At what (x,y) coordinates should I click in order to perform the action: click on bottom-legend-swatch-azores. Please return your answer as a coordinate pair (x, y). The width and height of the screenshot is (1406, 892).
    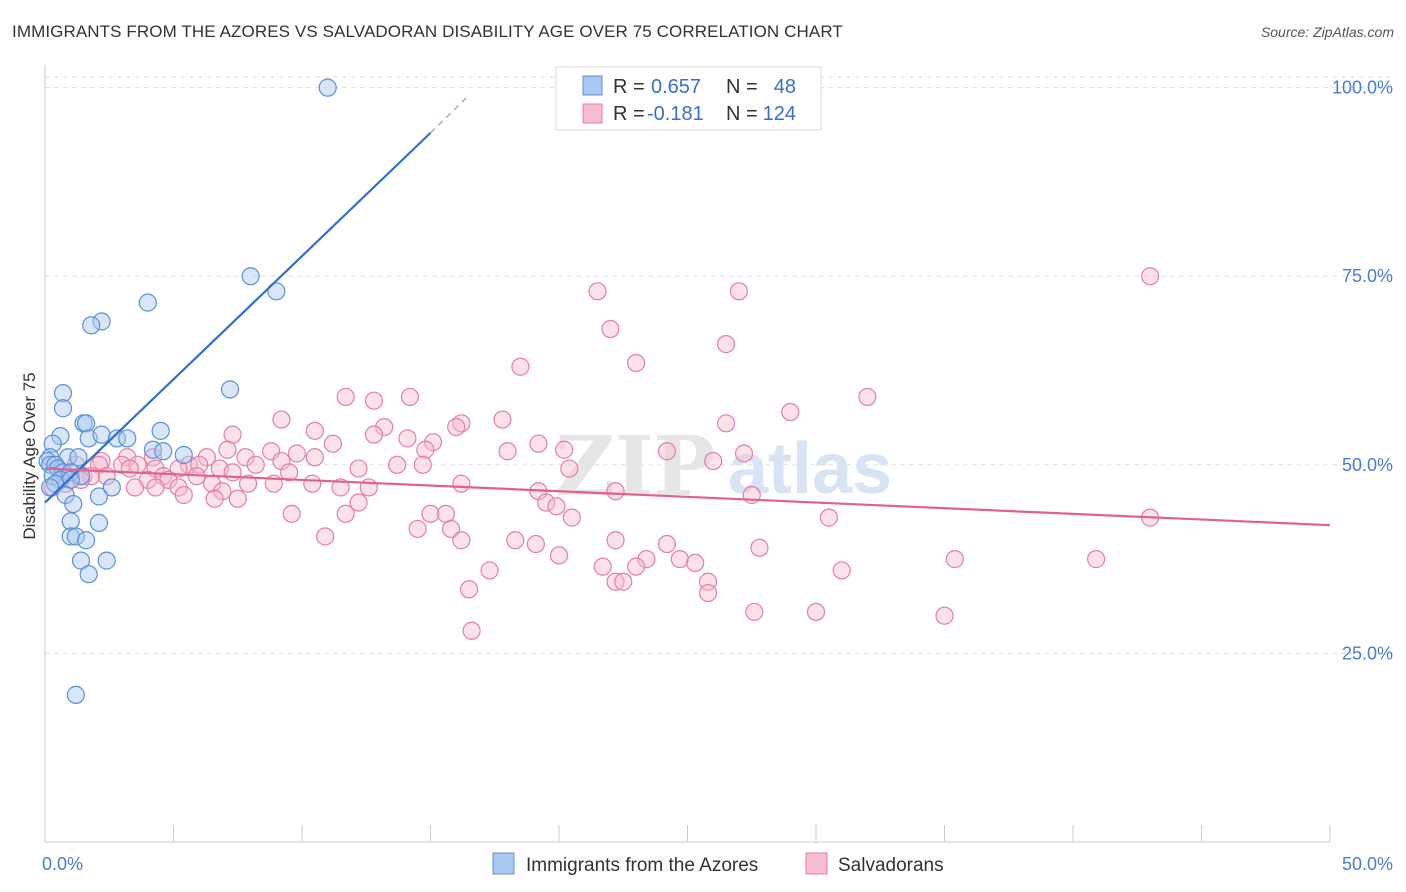
    Looking at the image, I should click on (503, 863).